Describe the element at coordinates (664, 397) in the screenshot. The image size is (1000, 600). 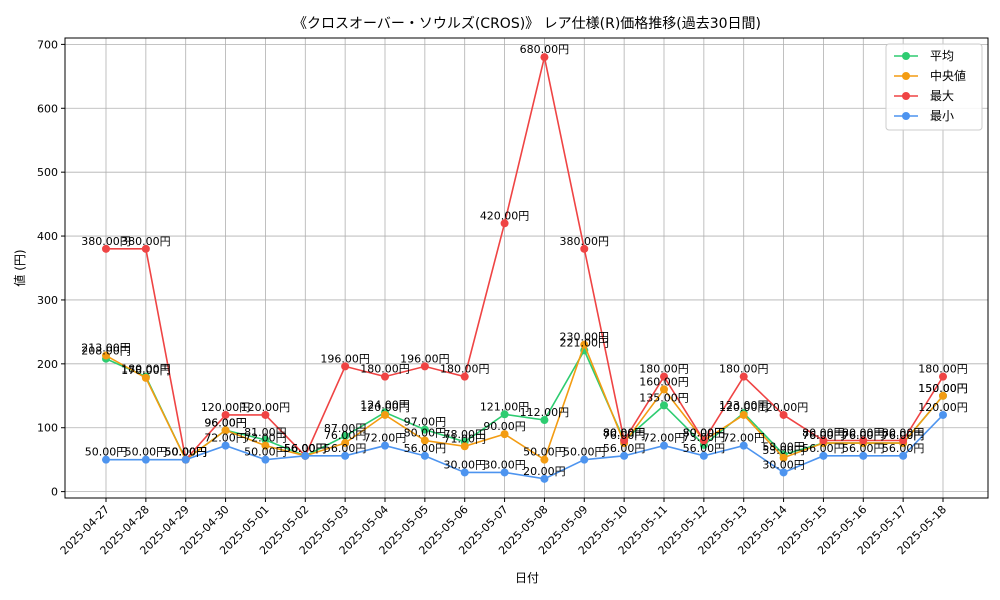
I see `data-label: 135.00円` at that location.